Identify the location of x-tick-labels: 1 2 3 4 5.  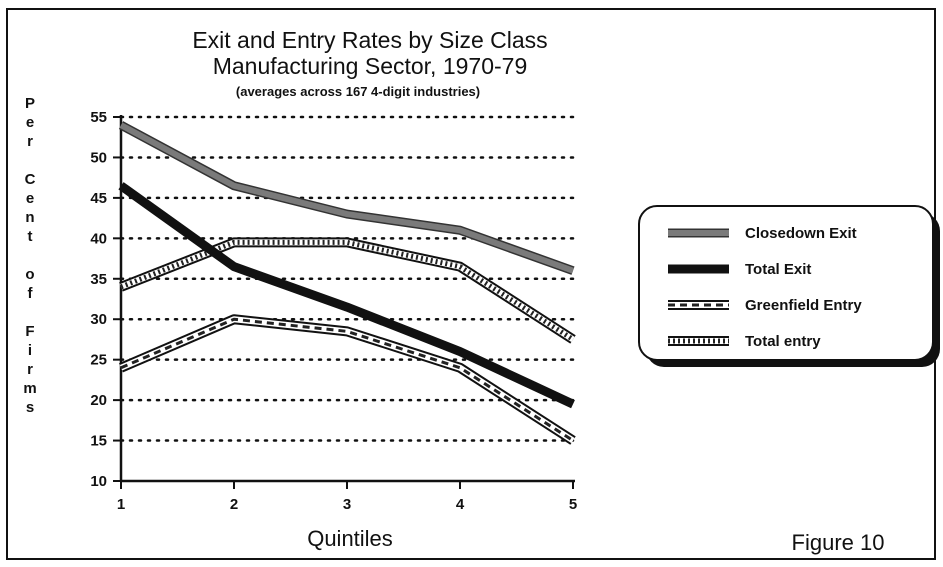
(347, 504).